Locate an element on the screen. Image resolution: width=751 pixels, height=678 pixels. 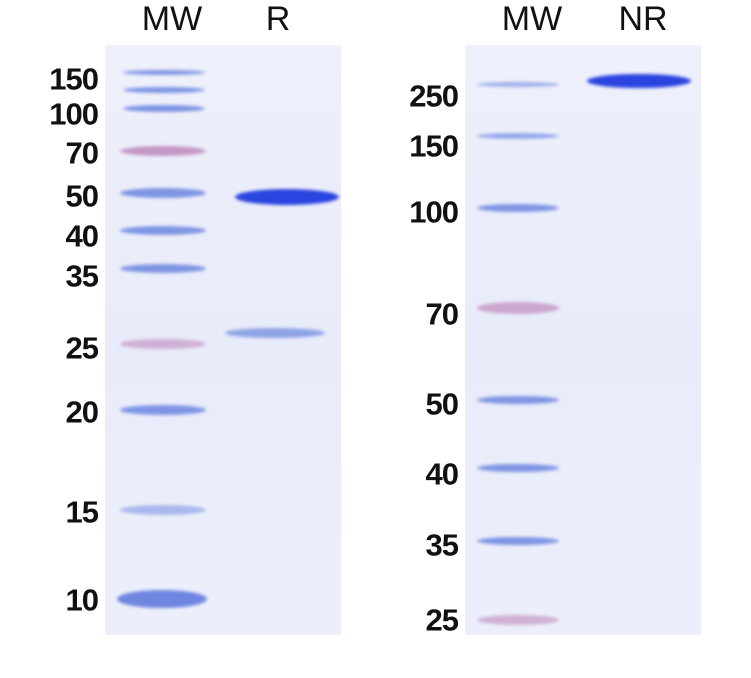
lane-label-mw-left: MW is located at coordinates (172, 19).